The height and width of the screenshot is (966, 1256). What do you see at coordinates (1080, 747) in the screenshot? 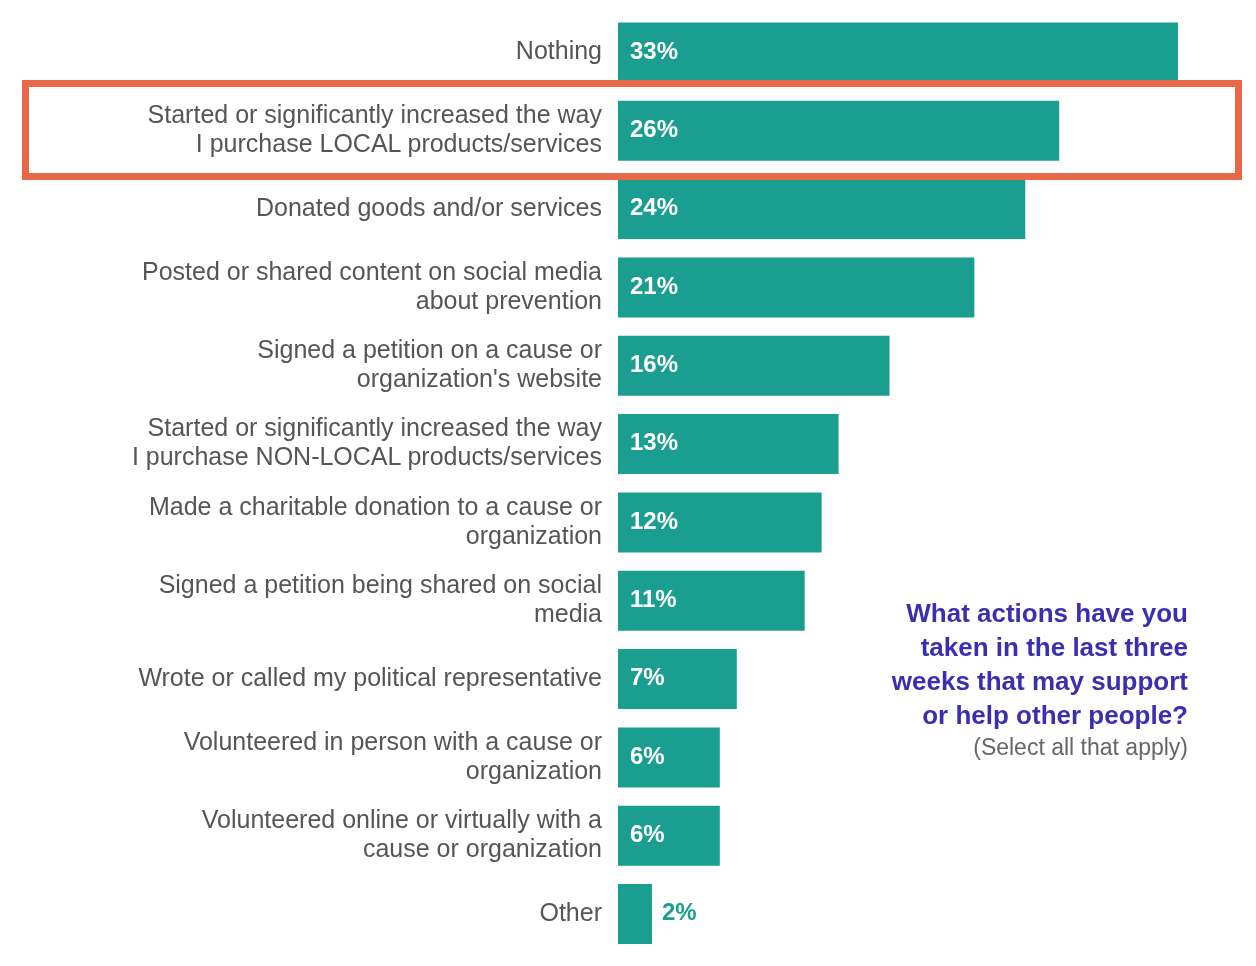
I see `text: (Select all that apply)` at bounding box center [1080, 747].